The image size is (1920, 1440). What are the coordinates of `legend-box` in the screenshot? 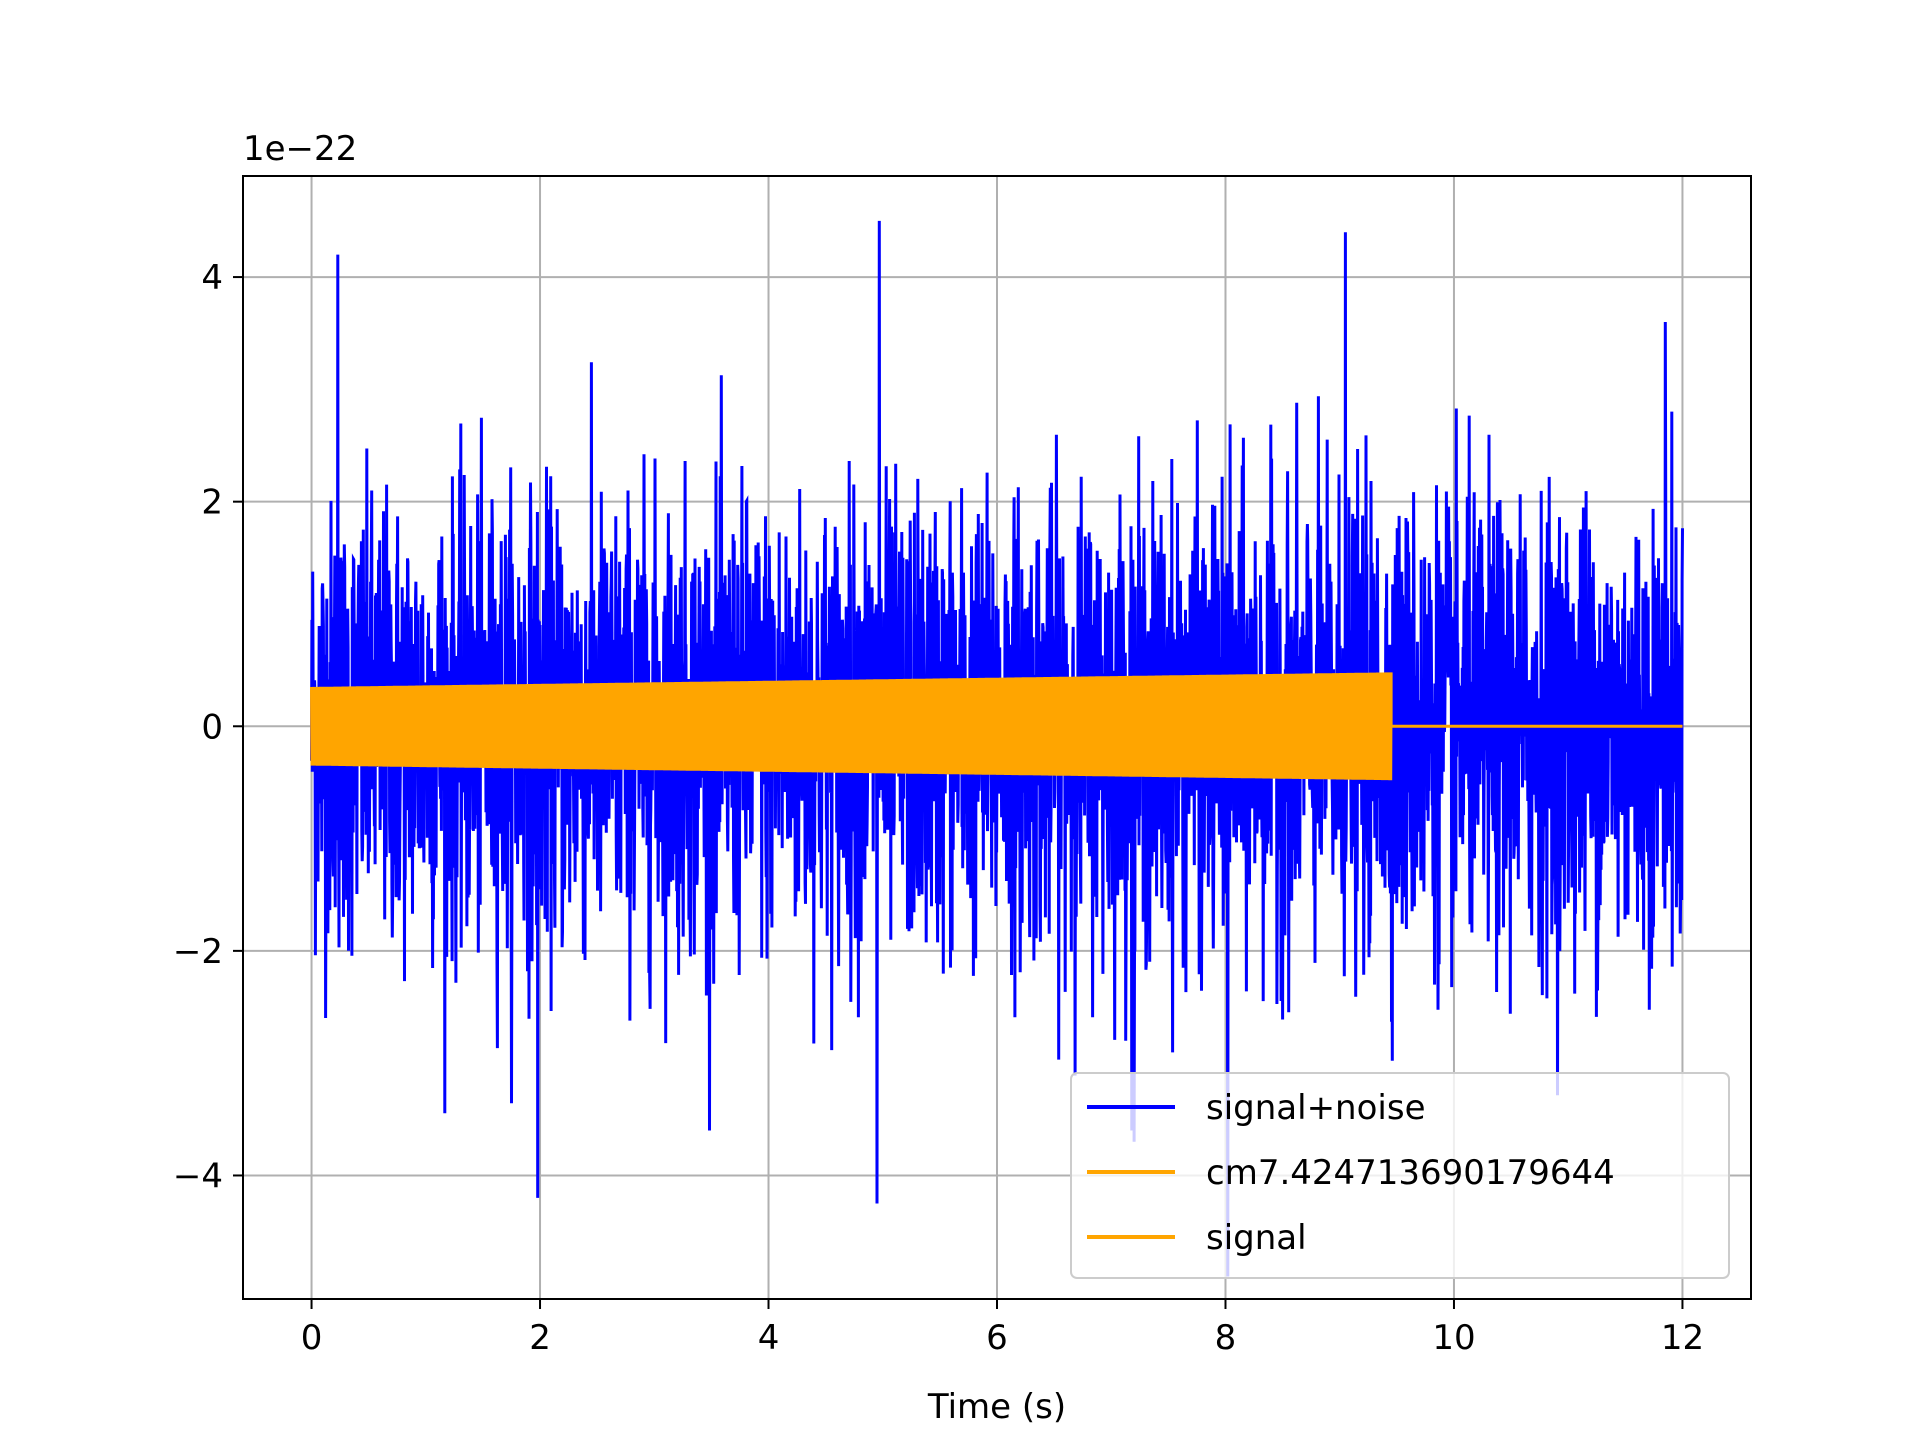 It's located at (1400, 1175).